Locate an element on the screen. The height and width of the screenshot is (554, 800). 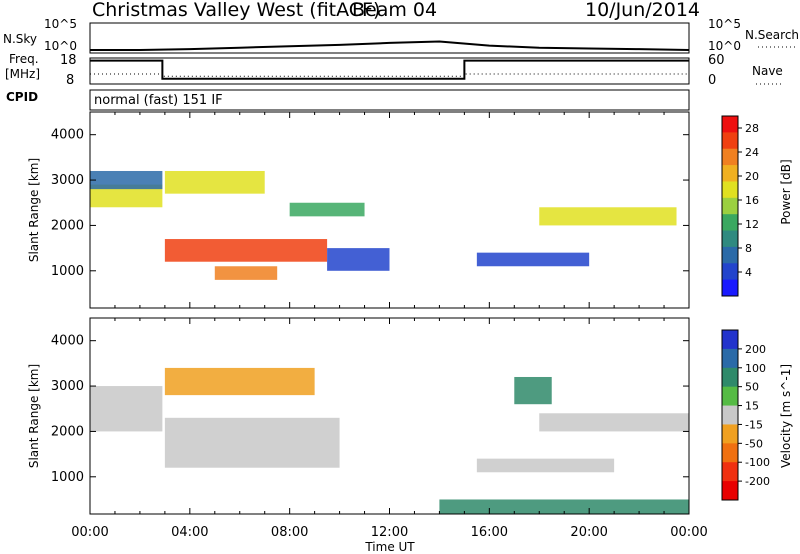
colorbar-tick-label: 28 is located at coordinates (752, 128).